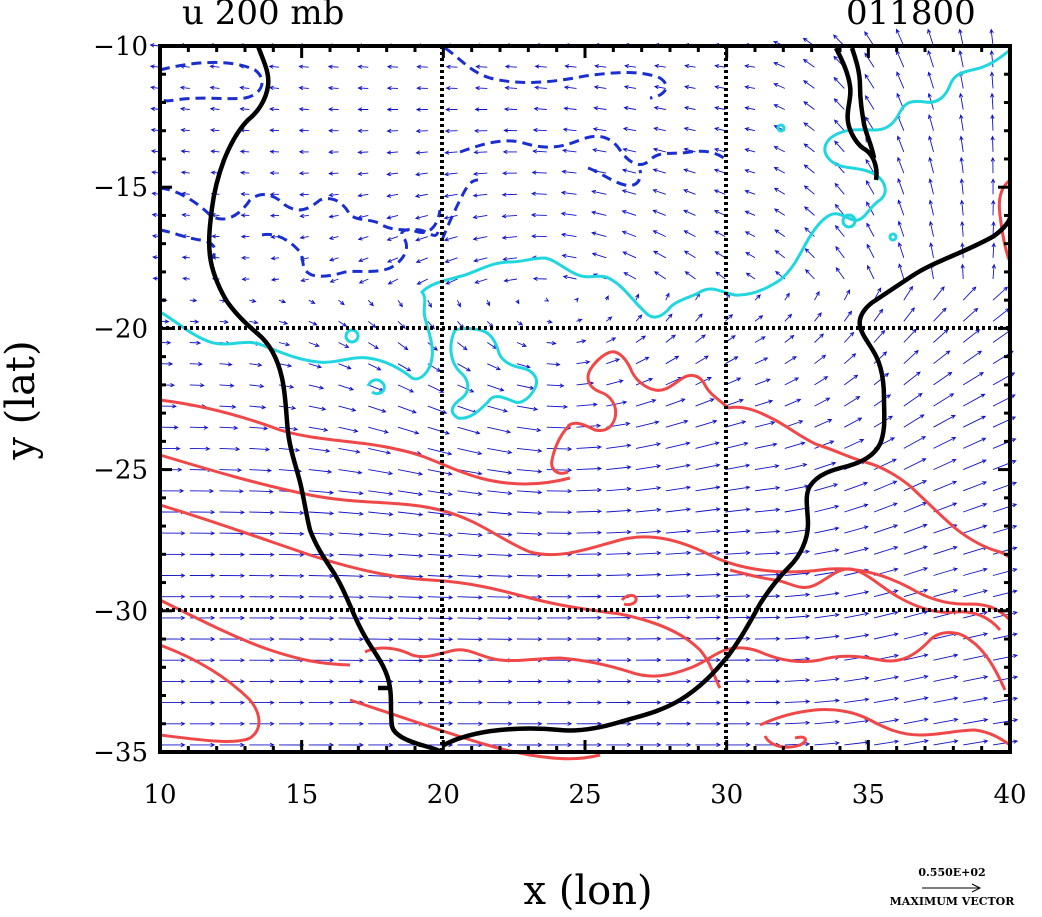 The image size is (1042, 917). What do you see at coordinates (120, 753) in the screenshot?
I see `y-tick-label: −35` at bounding box center [120, 753].